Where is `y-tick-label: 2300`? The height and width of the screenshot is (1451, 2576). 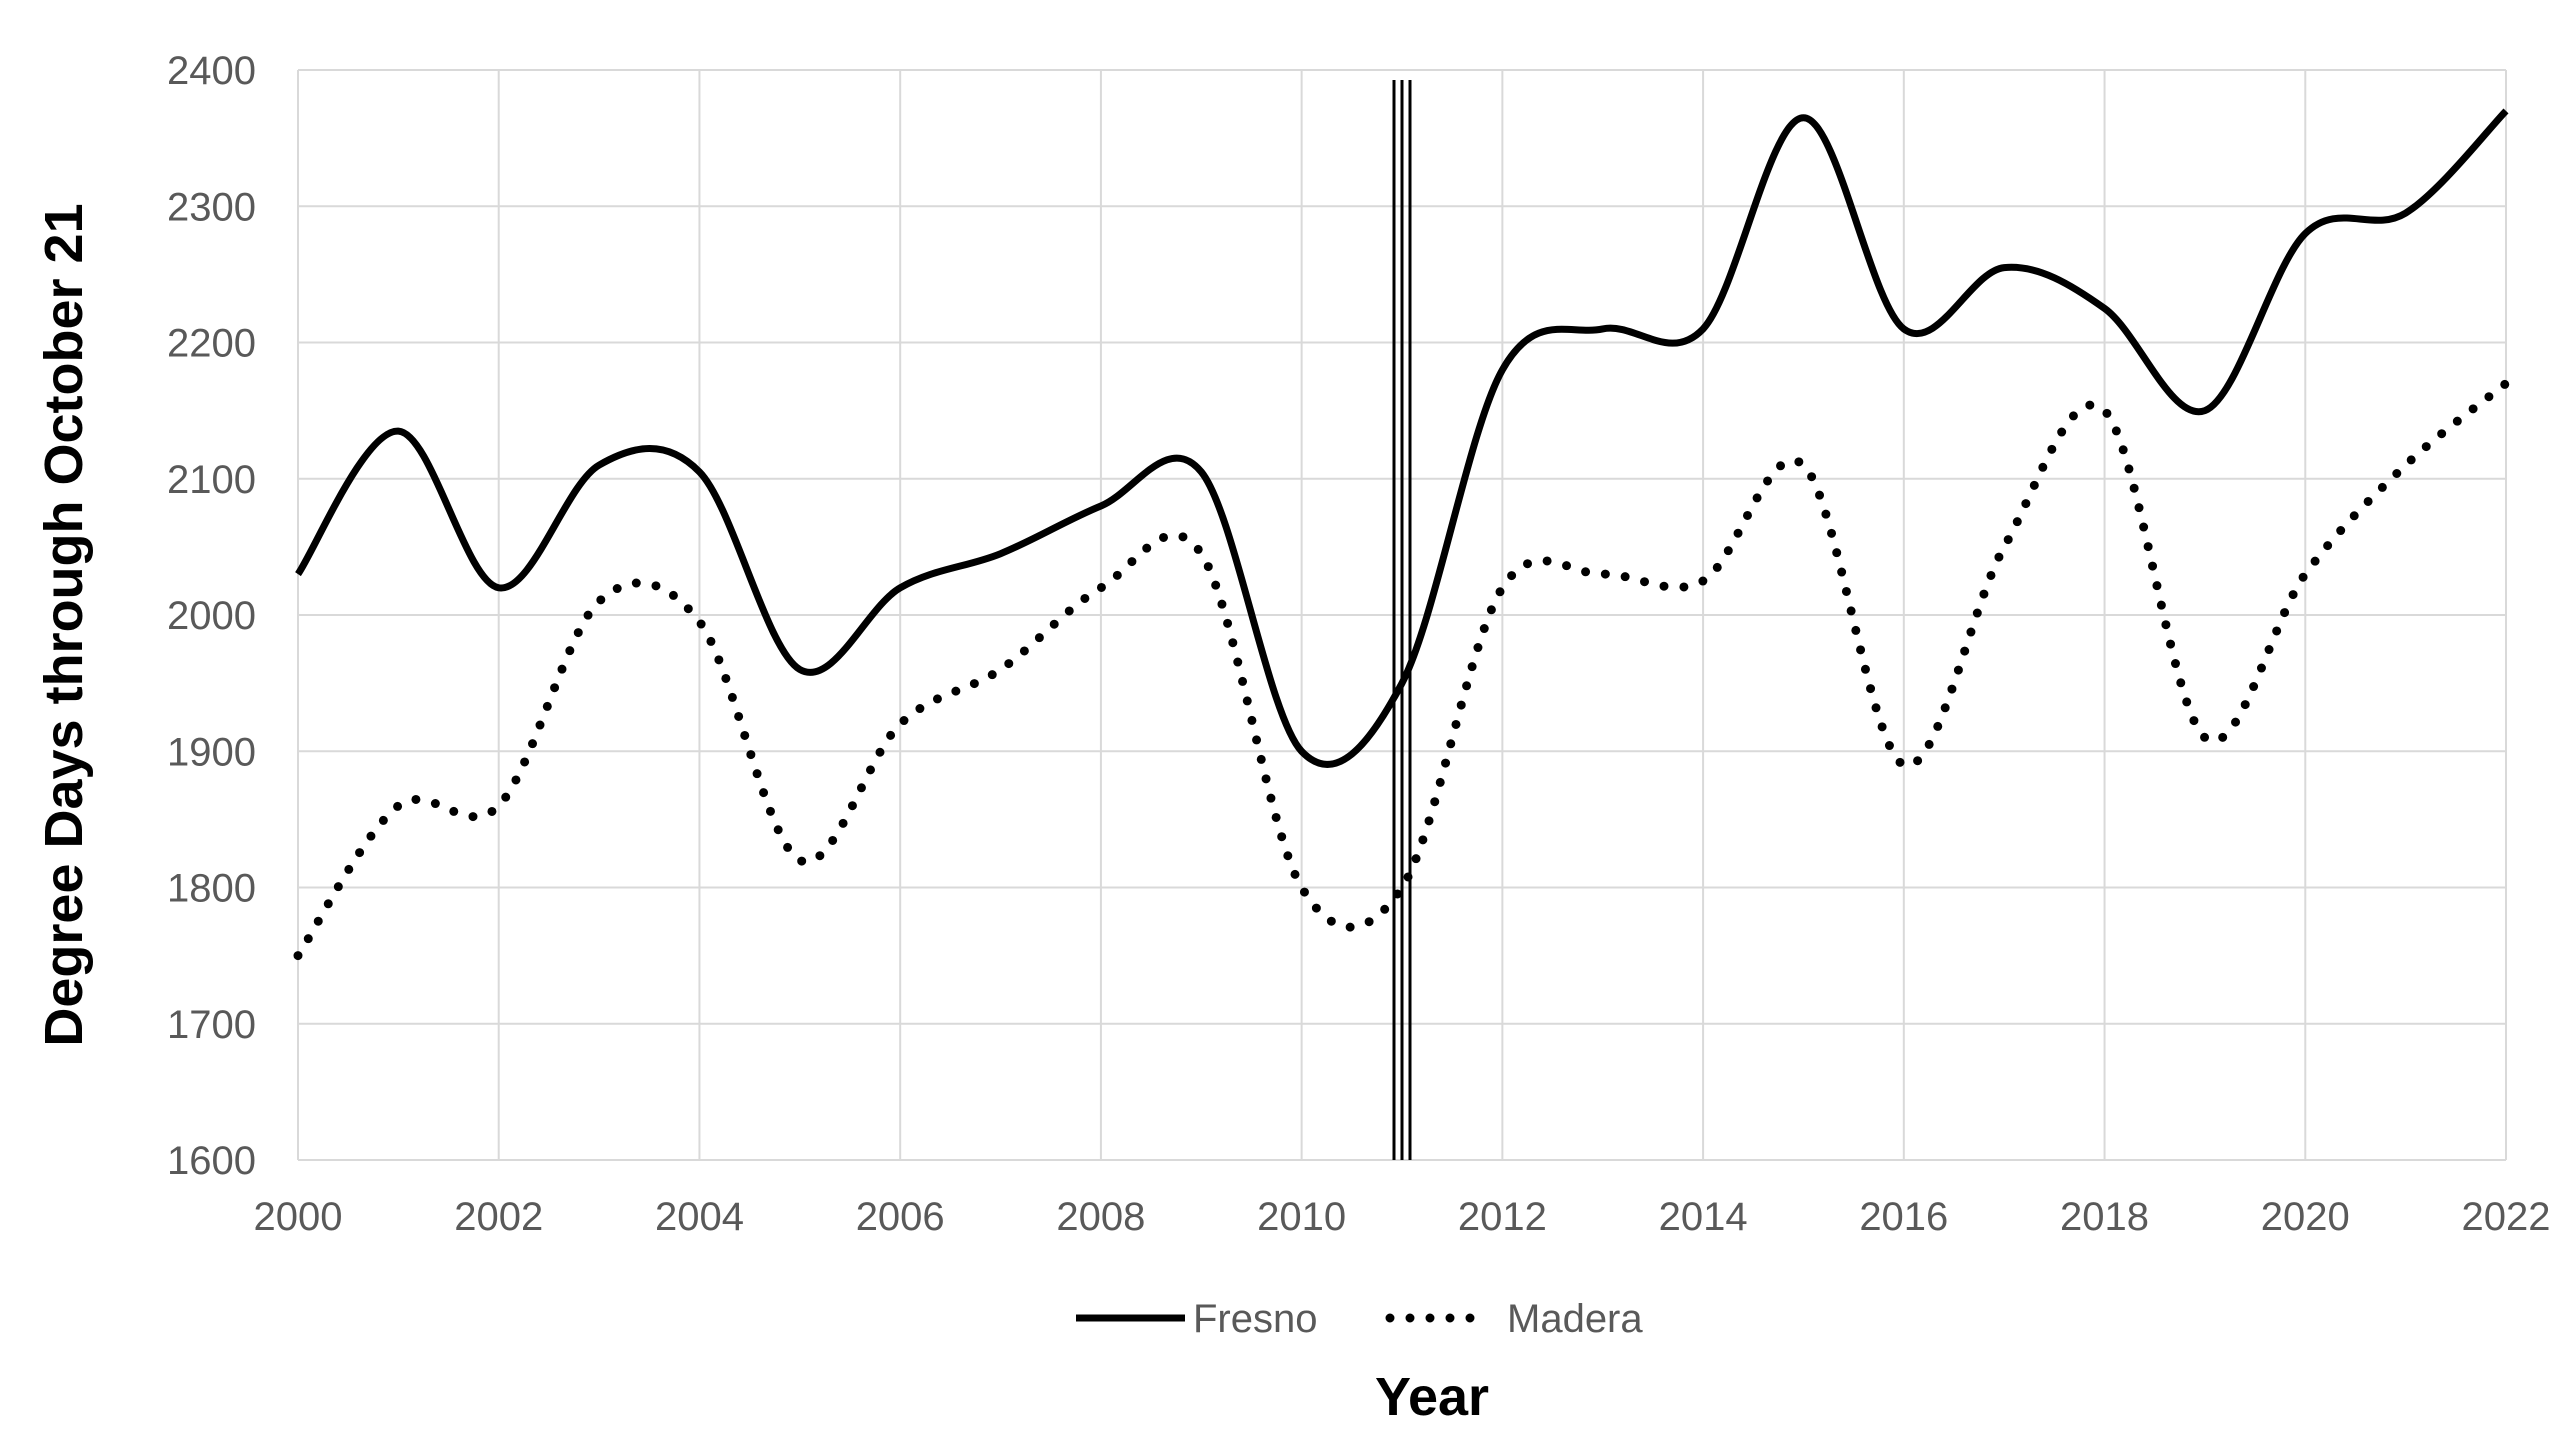
y-tick-label: 2300 is located at coordinates (211, 207).